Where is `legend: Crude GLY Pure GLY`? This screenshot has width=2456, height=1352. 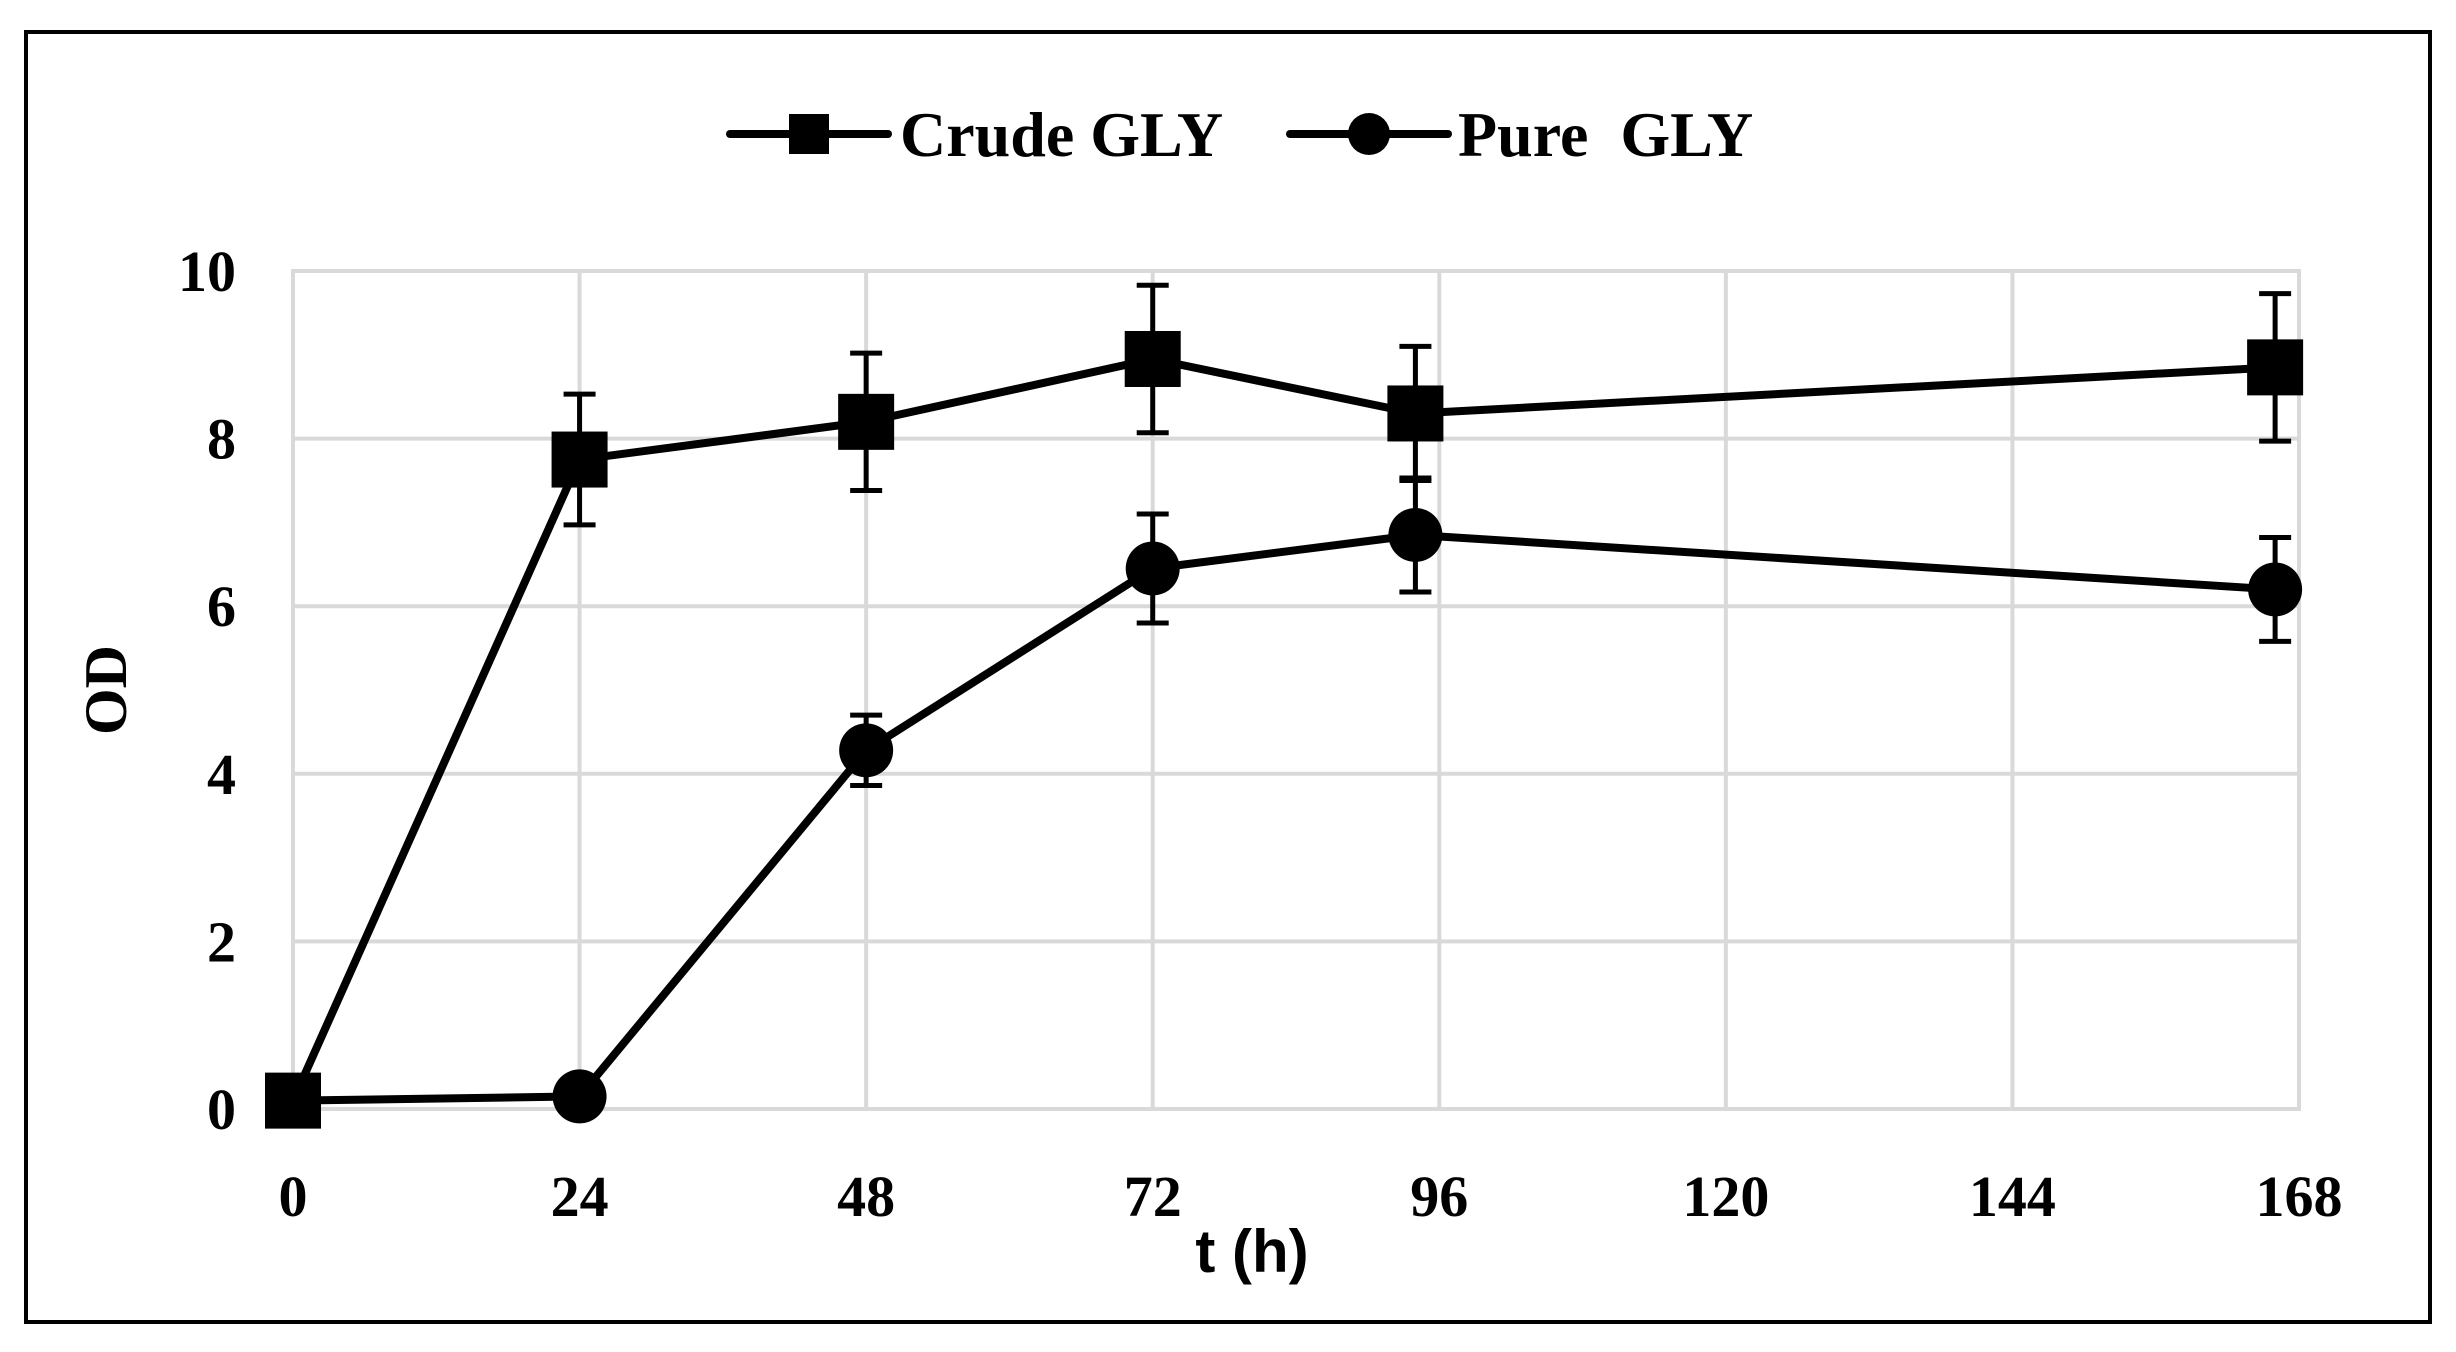 legend: Crude GLY Pure GLY is located at coordinates (1239, 134).